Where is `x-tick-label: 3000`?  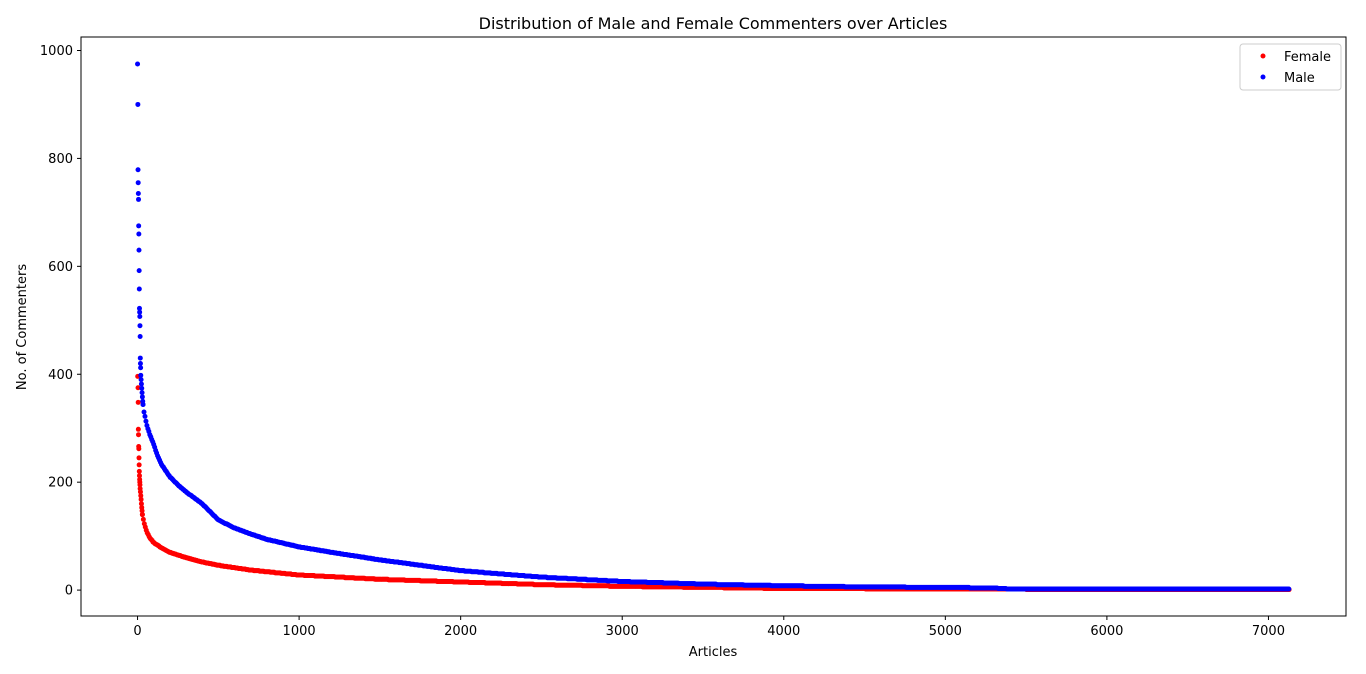 x-tick-label: 3000 is located at coordinates (622, 631).